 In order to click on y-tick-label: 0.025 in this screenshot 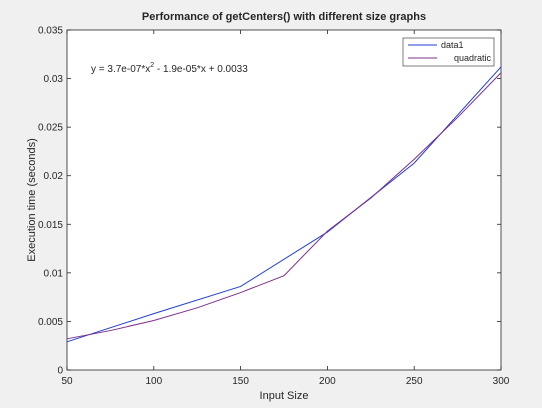, I will do `click(50, 128)`.